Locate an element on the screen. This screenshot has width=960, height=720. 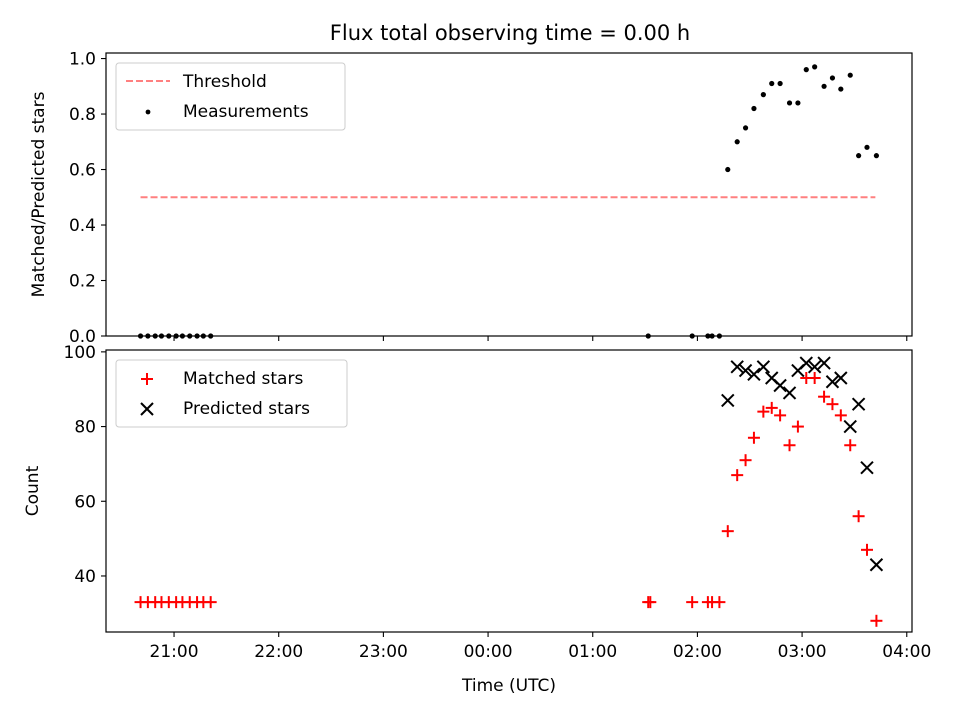
bottom-y-axis-label: Count is located at coordinates (33, 490).